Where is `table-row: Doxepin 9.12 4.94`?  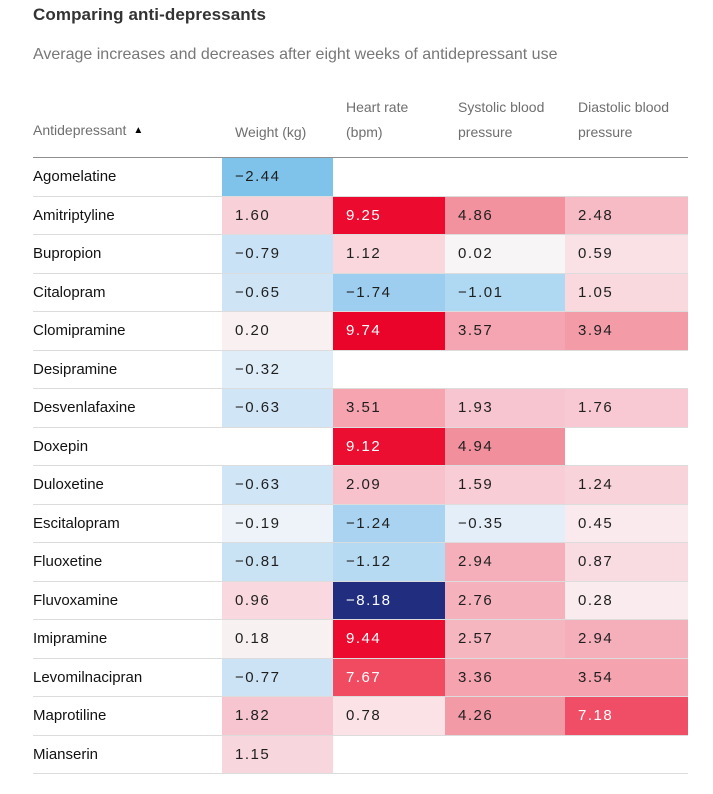 table-row: Doxepin 9.12 4.94 is located at coordinates (360, 446).